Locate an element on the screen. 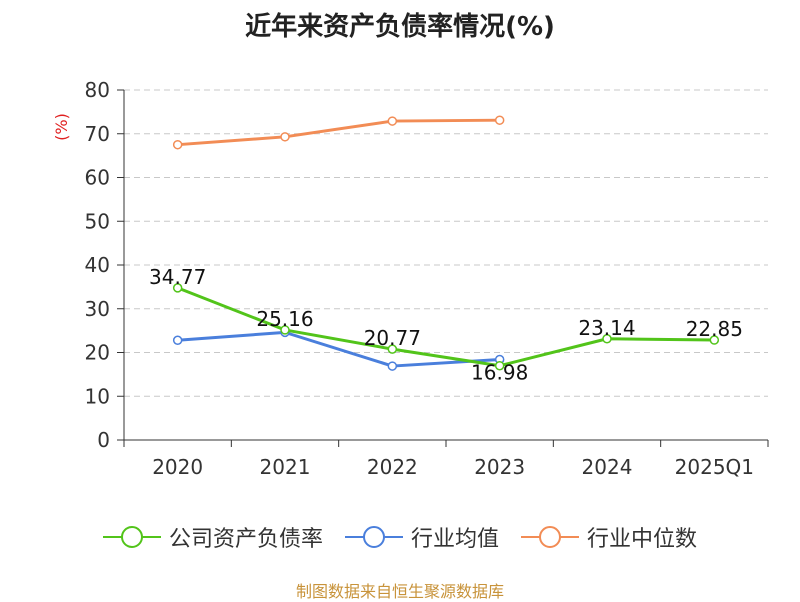  y-tick-label: 60 is located at coordinates (97, 178).